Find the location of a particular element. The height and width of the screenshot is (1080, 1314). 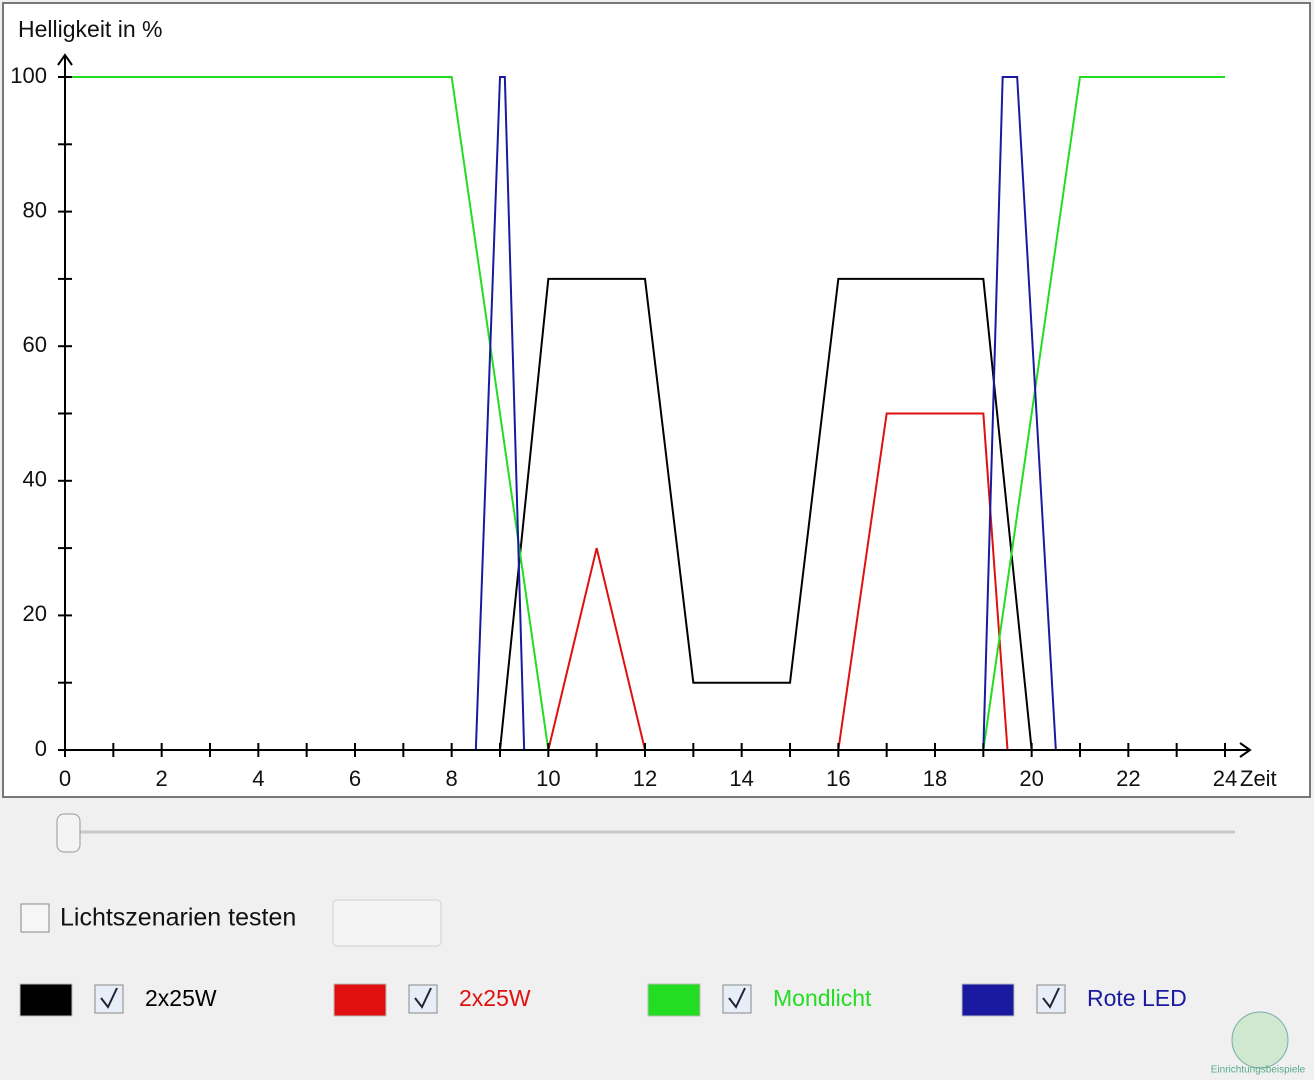

x-tick-label: 24 is located at coordinates (1225, 778).